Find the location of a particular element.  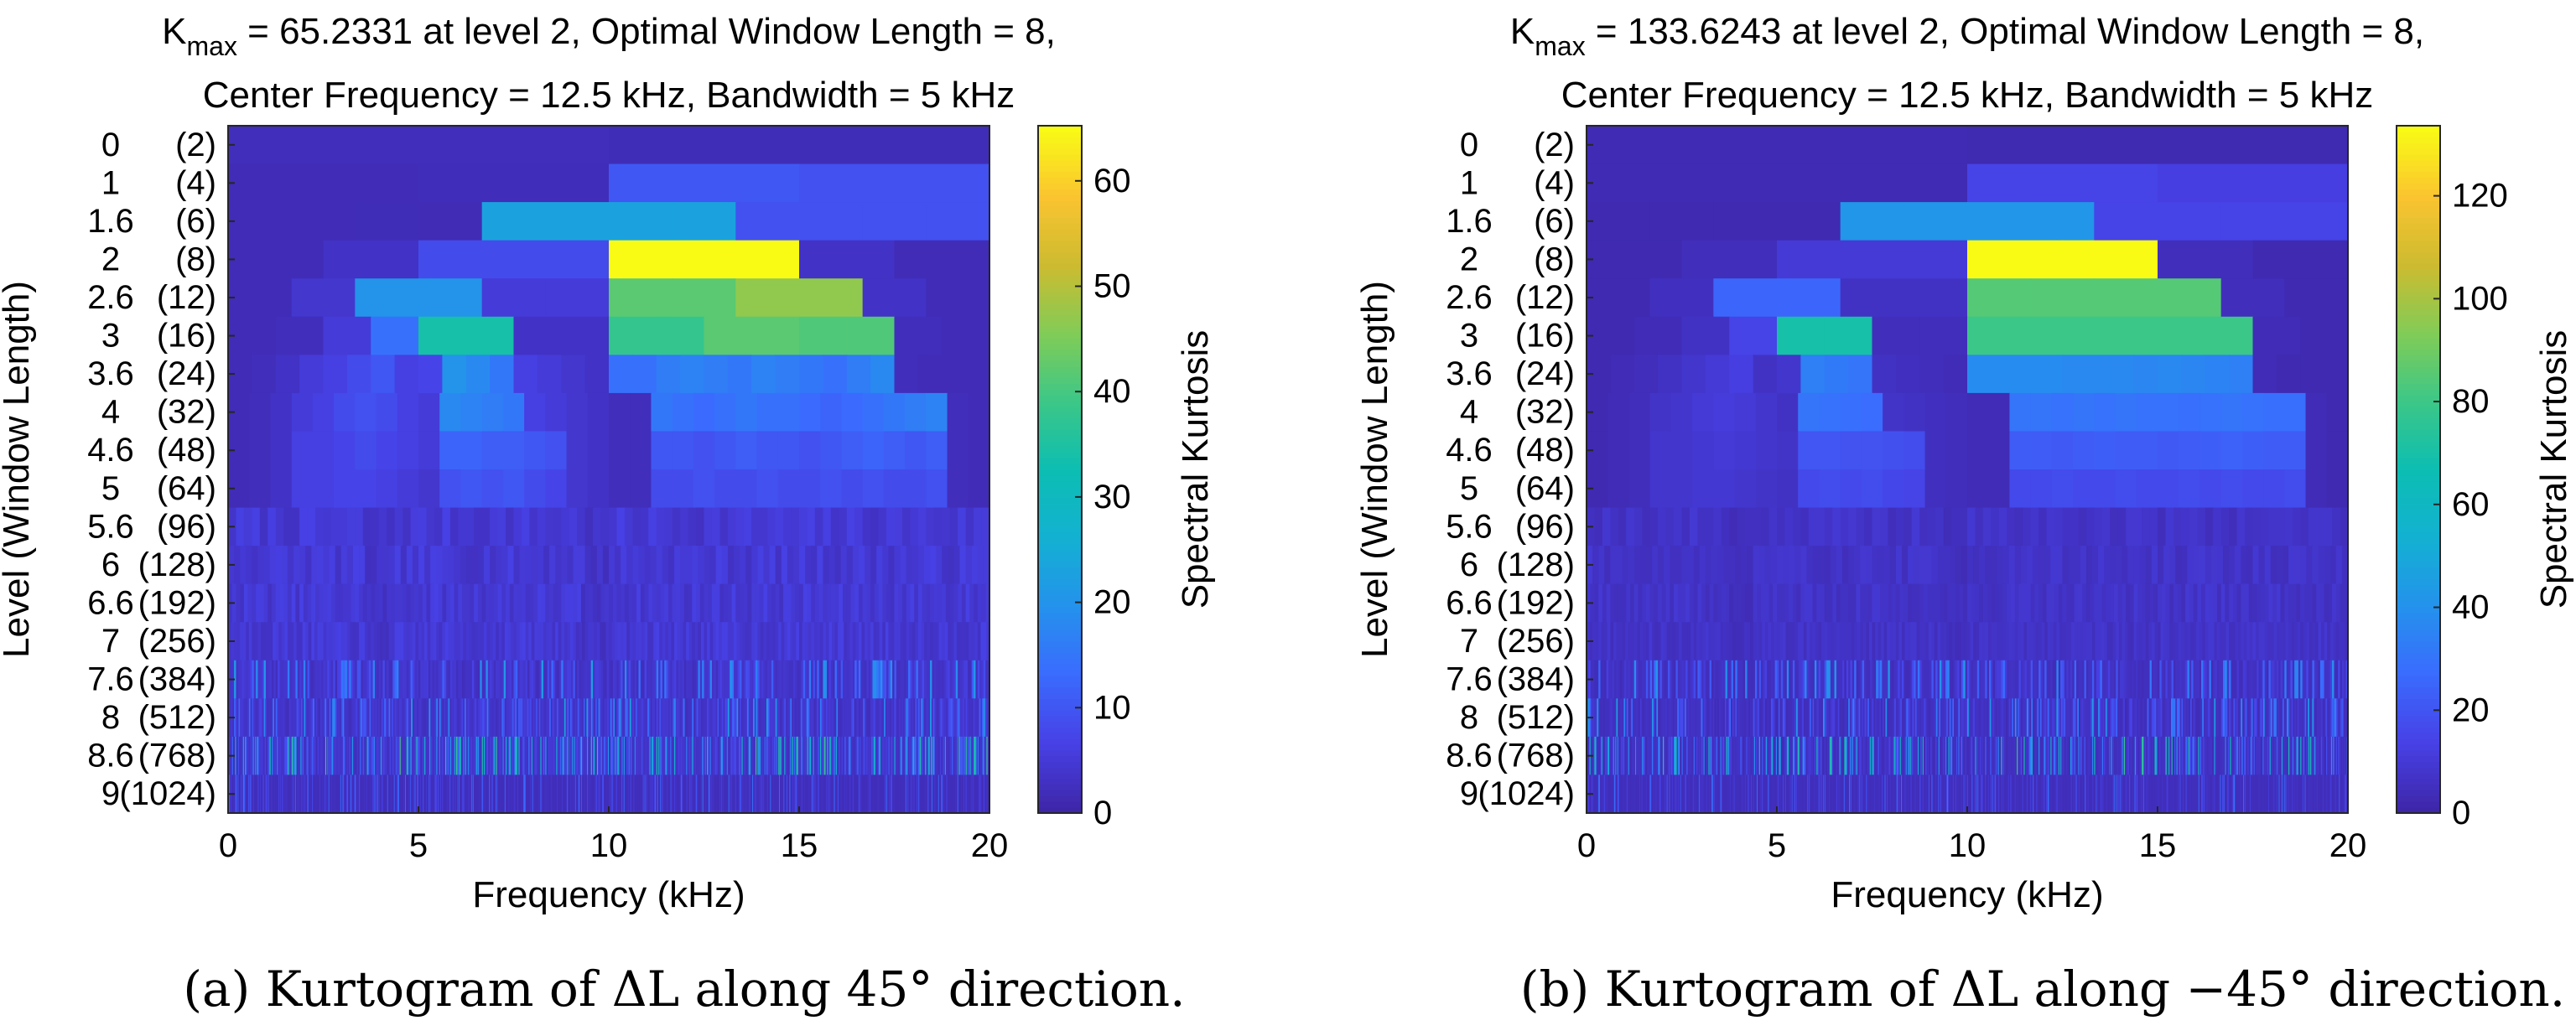

y-tick-label-level: 2 is located at coordinates (110, 259).